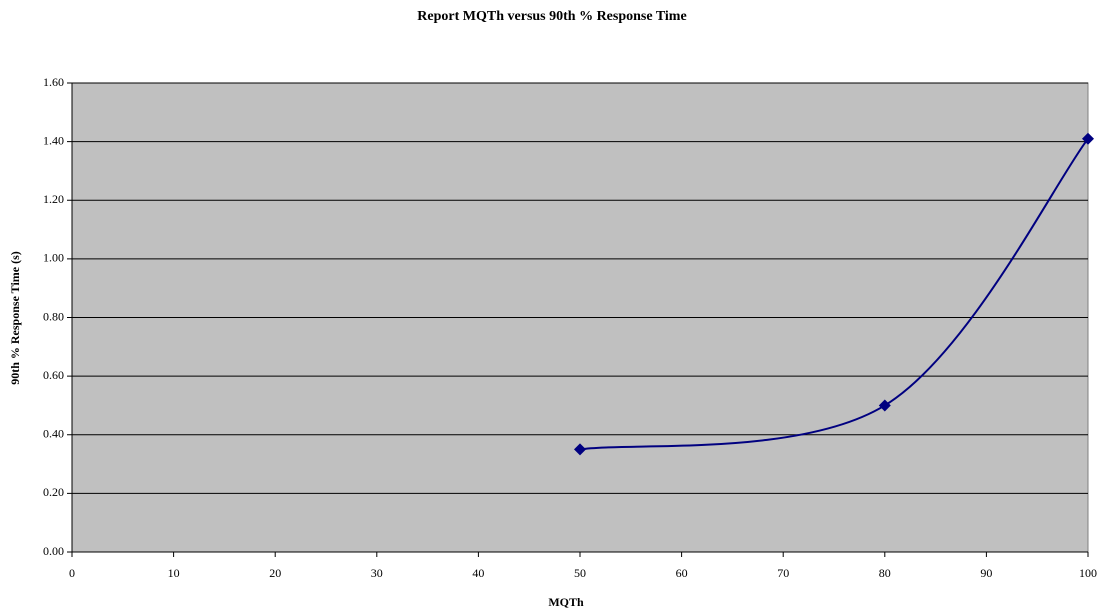  I want to click on y-tick-label: 0.80, so click(53, 316).